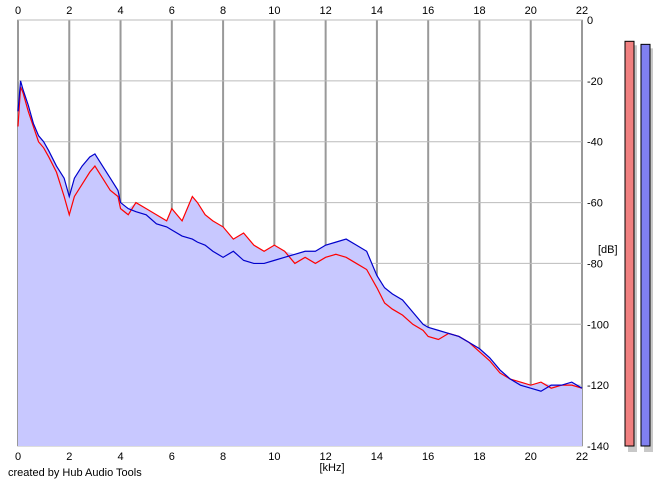  I want to click on right-tick-label-140: -140, so click(598, 447).